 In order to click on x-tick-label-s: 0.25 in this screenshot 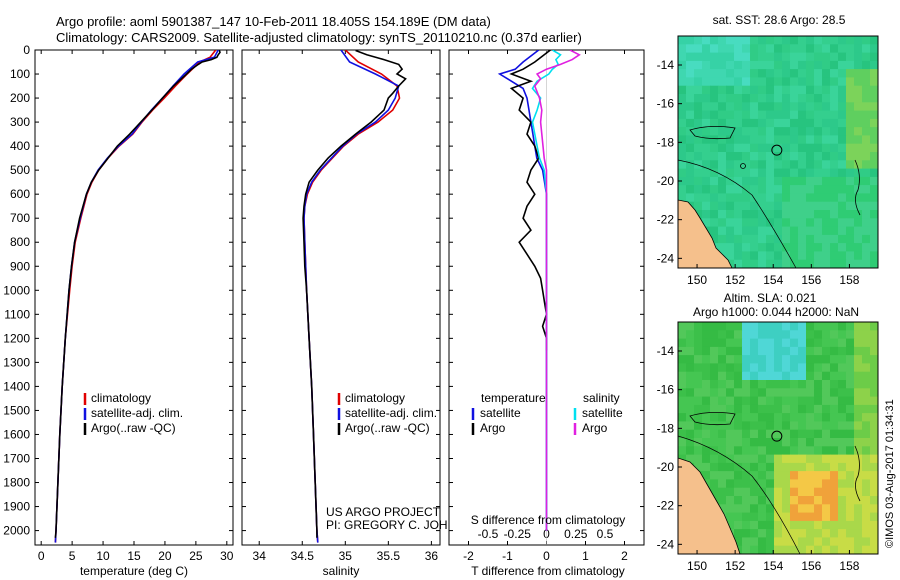, I will do `click(576, 534)`.